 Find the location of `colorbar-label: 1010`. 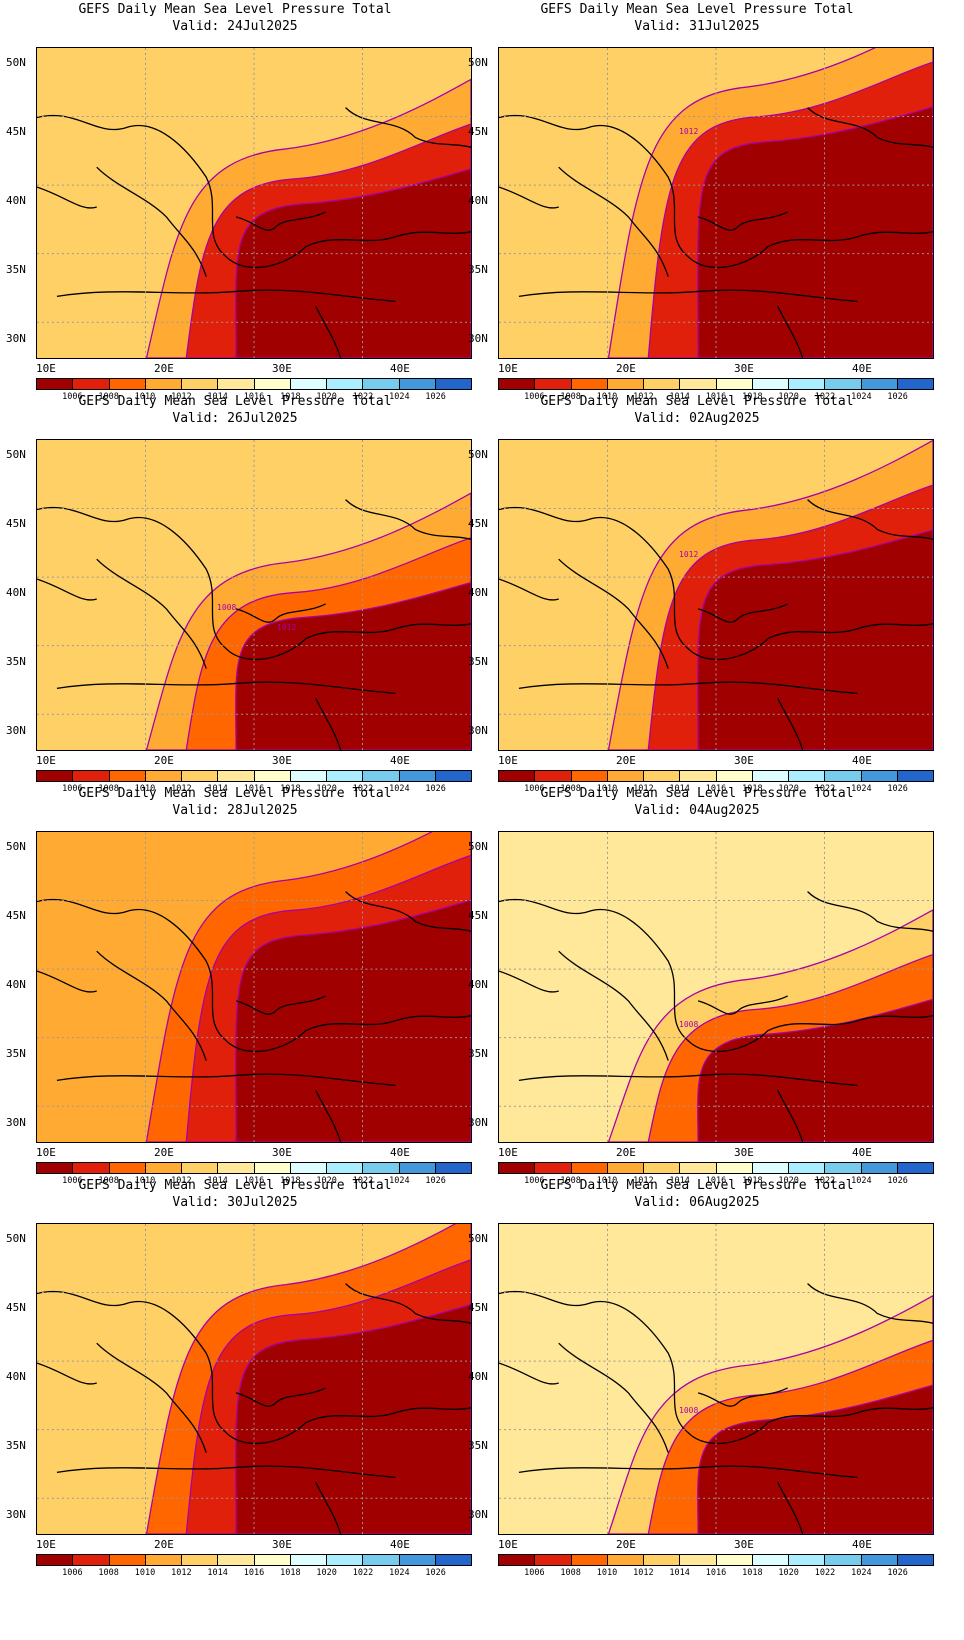

colorbar-label: 1010 is located at coordinates (607, 397).